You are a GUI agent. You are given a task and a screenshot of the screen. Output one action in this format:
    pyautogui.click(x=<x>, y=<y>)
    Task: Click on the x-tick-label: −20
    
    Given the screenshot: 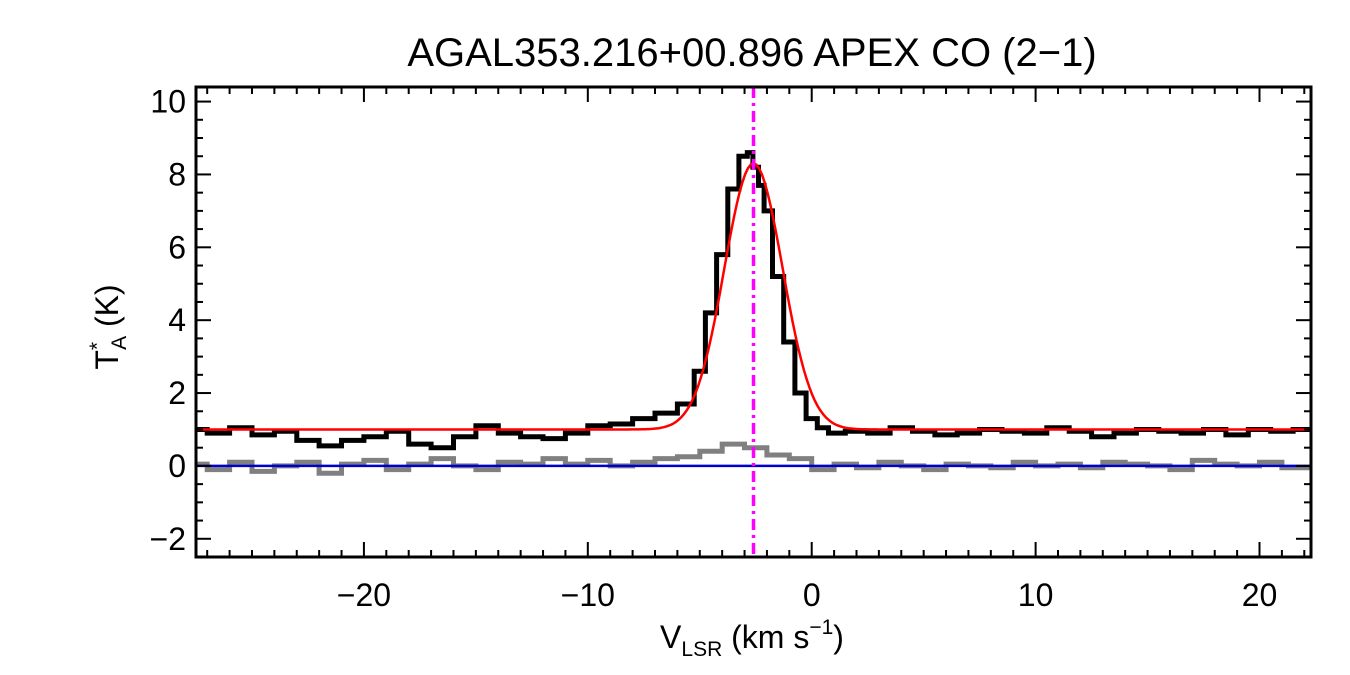 What is the action you would take?
    pyautogui.click(x=364, y=595)
    